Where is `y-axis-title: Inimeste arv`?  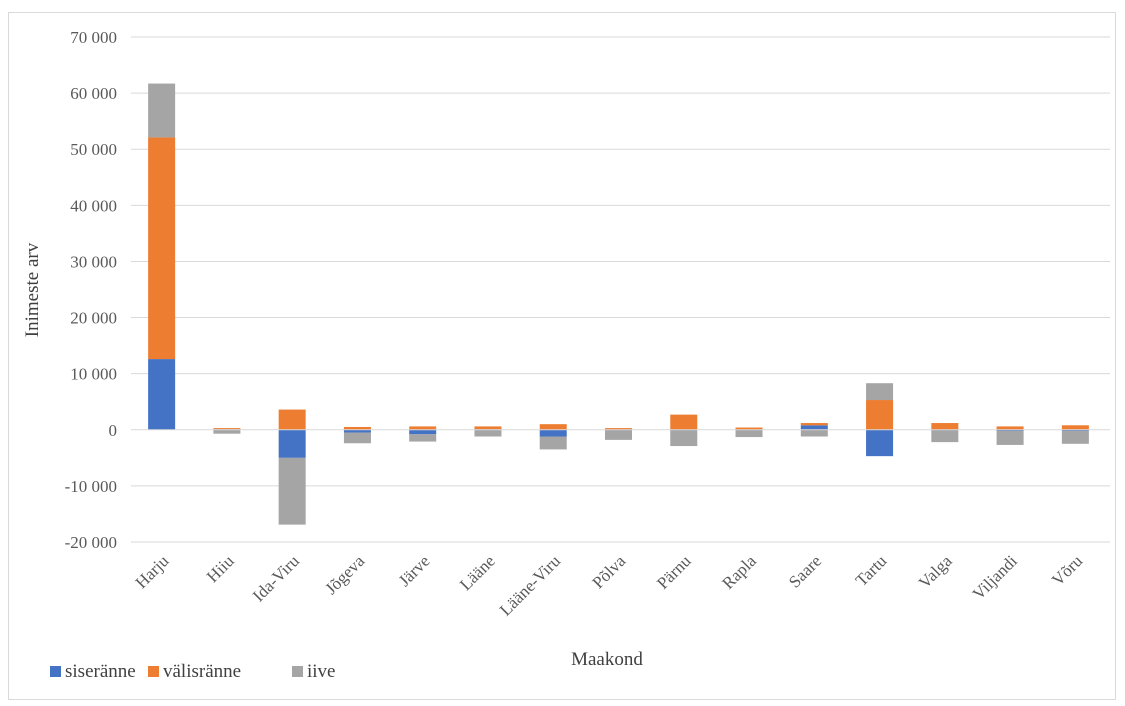 y-axis-title: Inimeste arv is located at coordinates (32, 289).